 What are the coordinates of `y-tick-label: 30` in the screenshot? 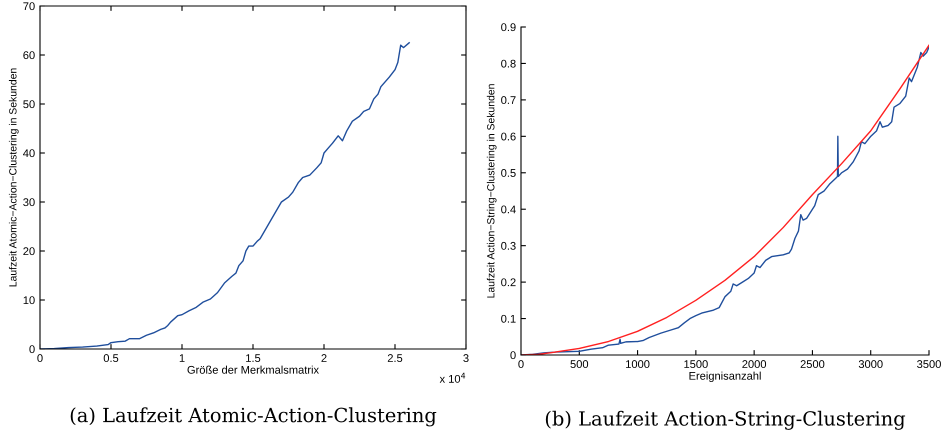 It's located at (29, 202).